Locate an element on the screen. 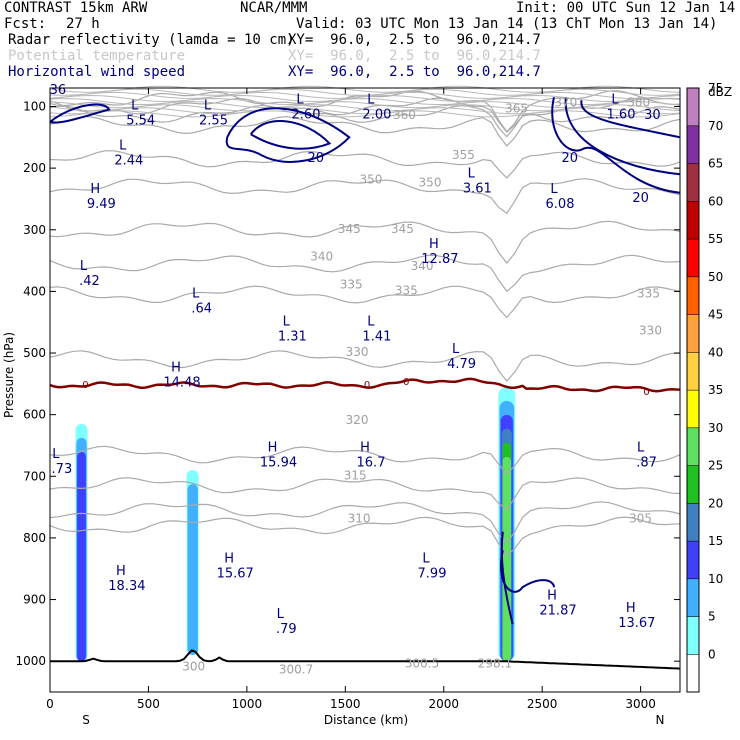 Image resolution: width=740 pixels, height=740 pixels. colorbar-label: 30 is located at coordinates (715, 428).